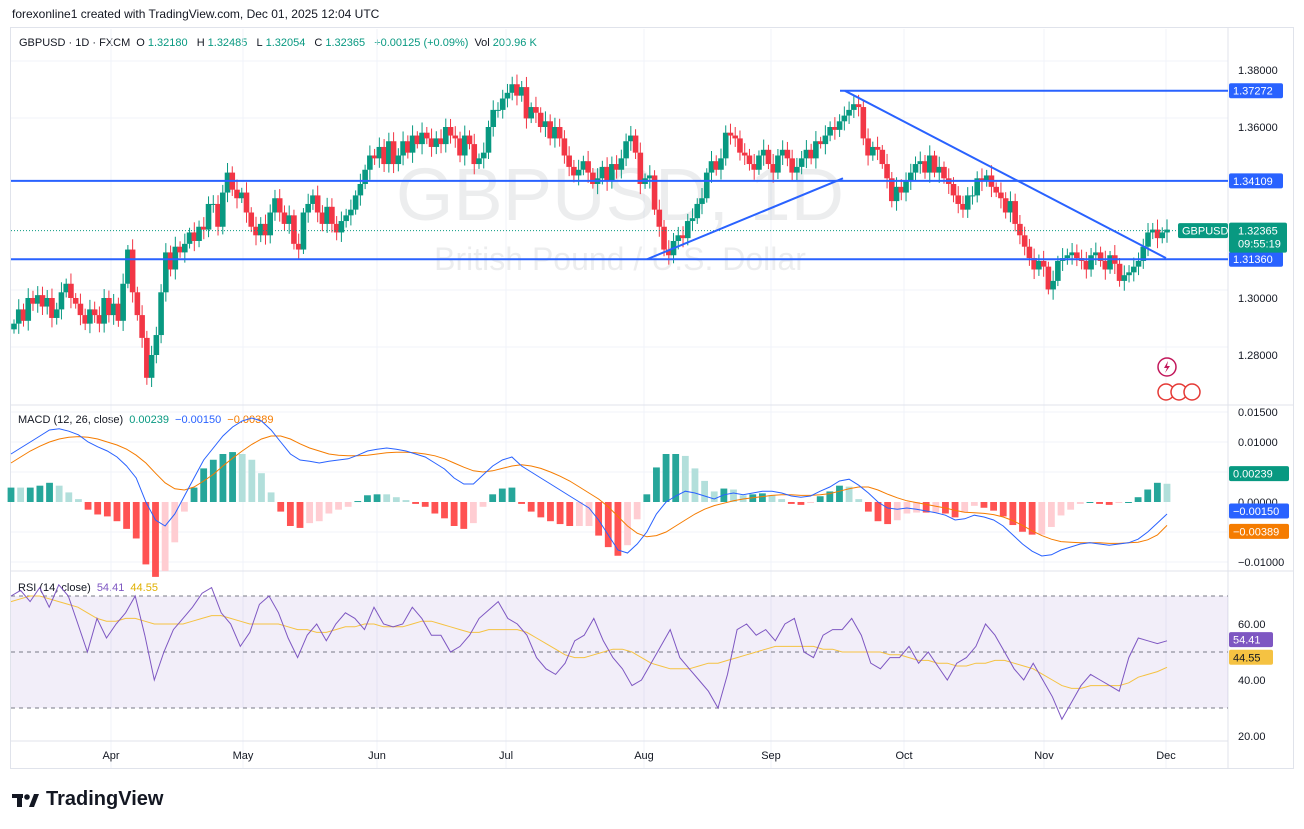  What do you see at coordinates (250, 420) in the screenshot?
I see `macd-signal-value: −0.00389` at bounding box center [250, 420].